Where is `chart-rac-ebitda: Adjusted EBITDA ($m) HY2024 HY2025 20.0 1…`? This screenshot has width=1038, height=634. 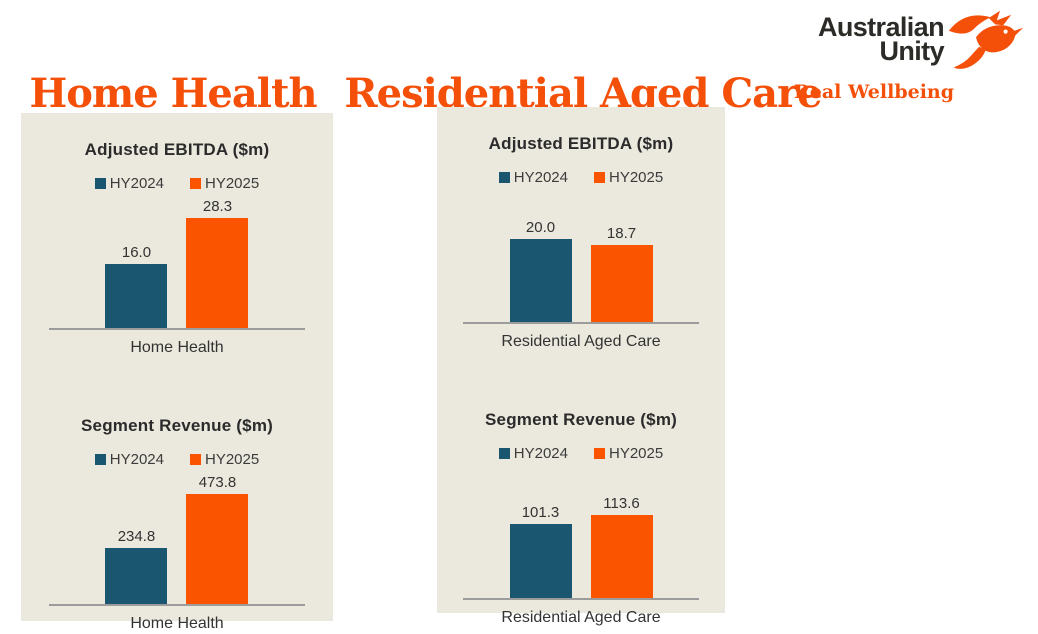 chart-rac-ebitda: Adjusted EBITDA ($m) HY2024 HY2025 20.0 1… is located at coordinates (581, 229).